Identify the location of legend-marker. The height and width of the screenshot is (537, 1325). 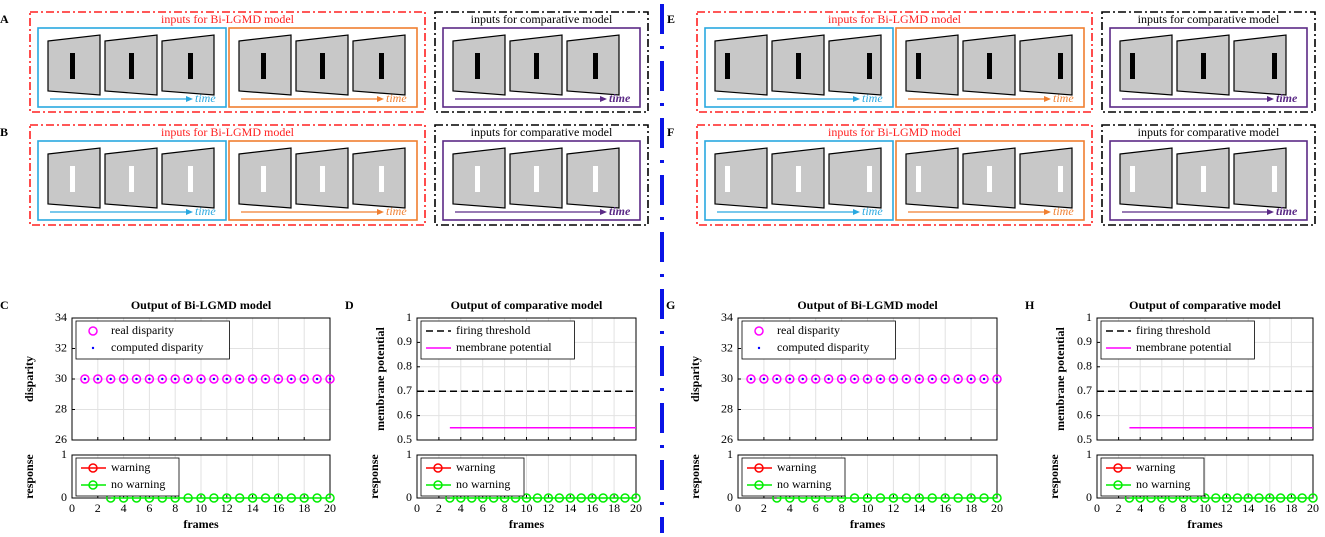
(759, 348).